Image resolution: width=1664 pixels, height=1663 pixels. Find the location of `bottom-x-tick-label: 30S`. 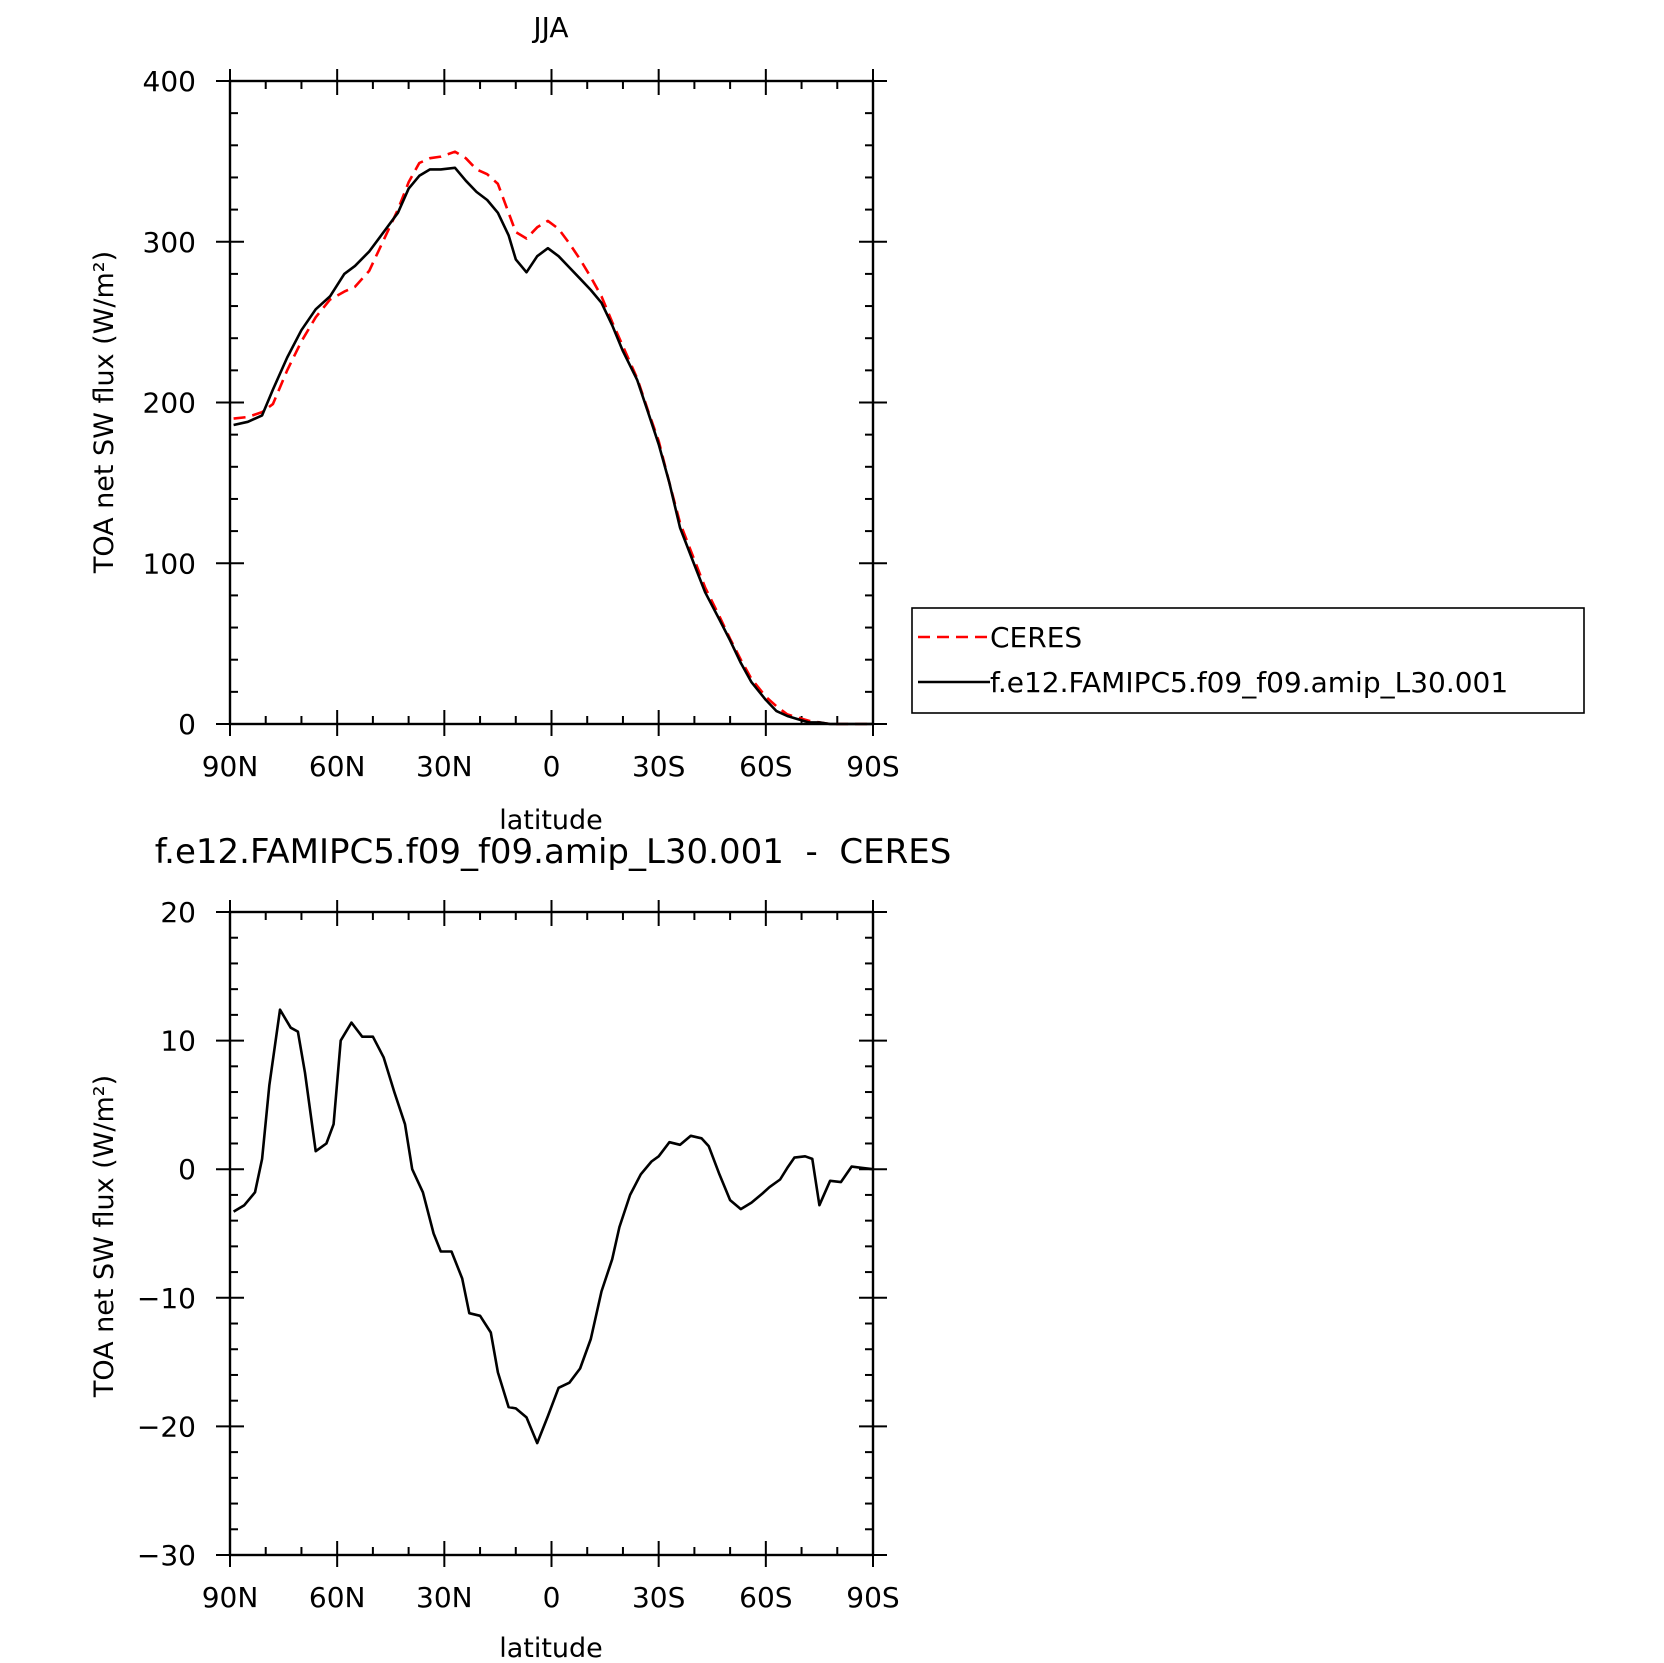

bottom-x-tick-label: 30S is located at coordinates (658, 1597).